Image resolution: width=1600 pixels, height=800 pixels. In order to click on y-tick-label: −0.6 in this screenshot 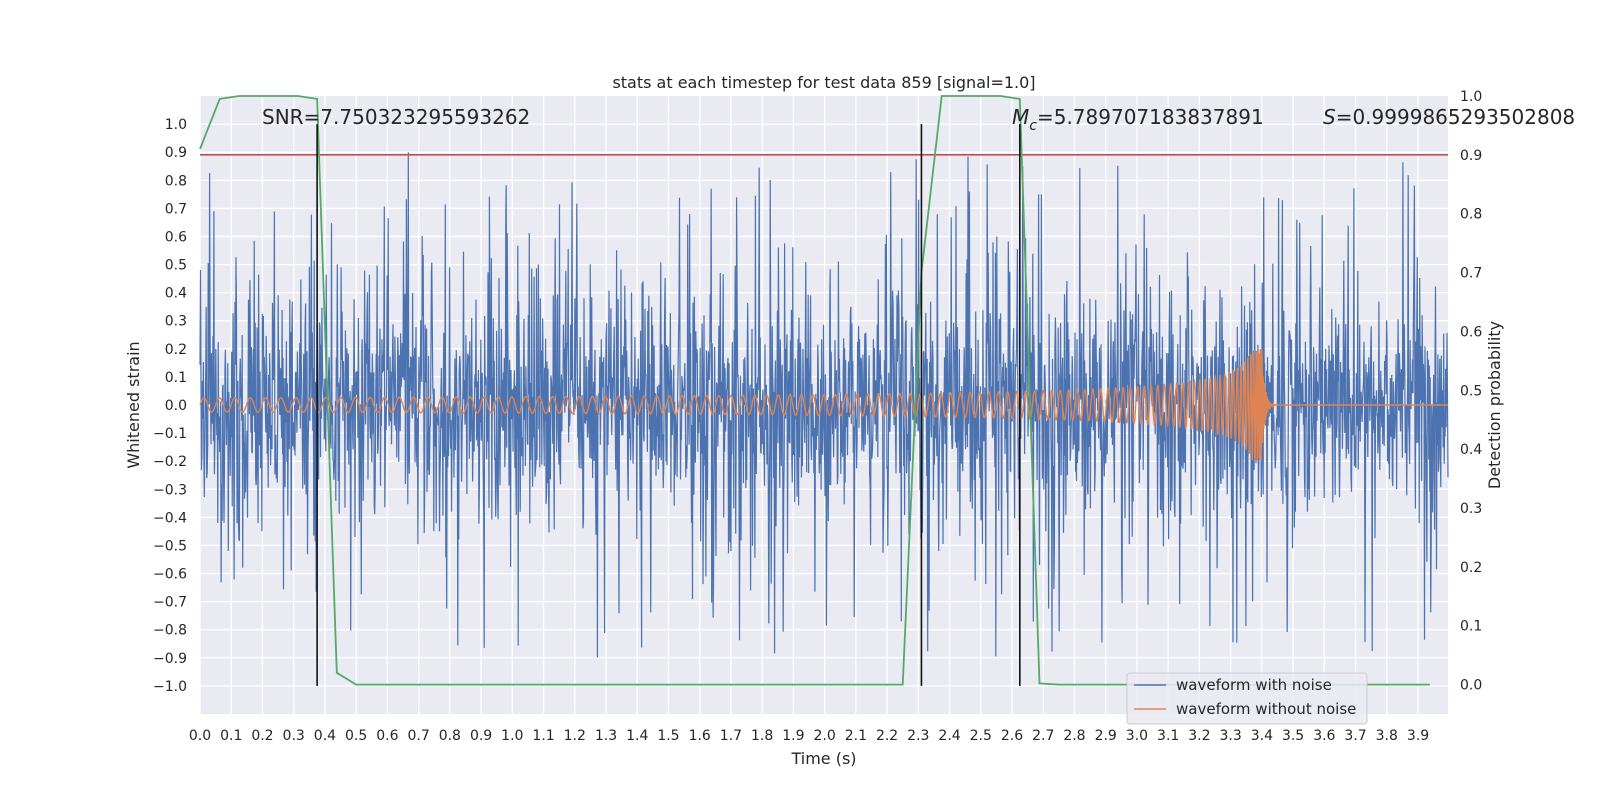, I will do `click(170, 575)`.